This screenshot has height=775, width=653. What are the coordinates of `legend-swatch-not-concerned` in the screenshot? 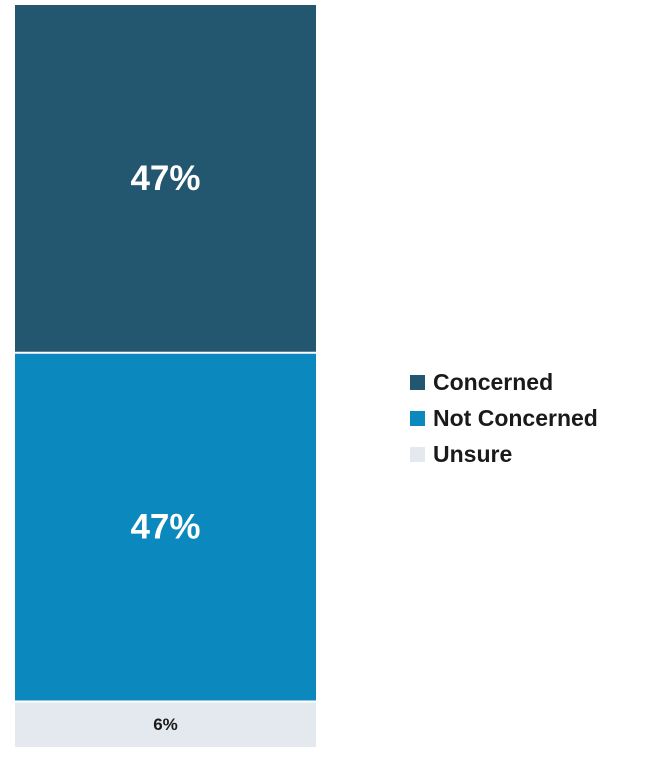 It's located at (417, 418).